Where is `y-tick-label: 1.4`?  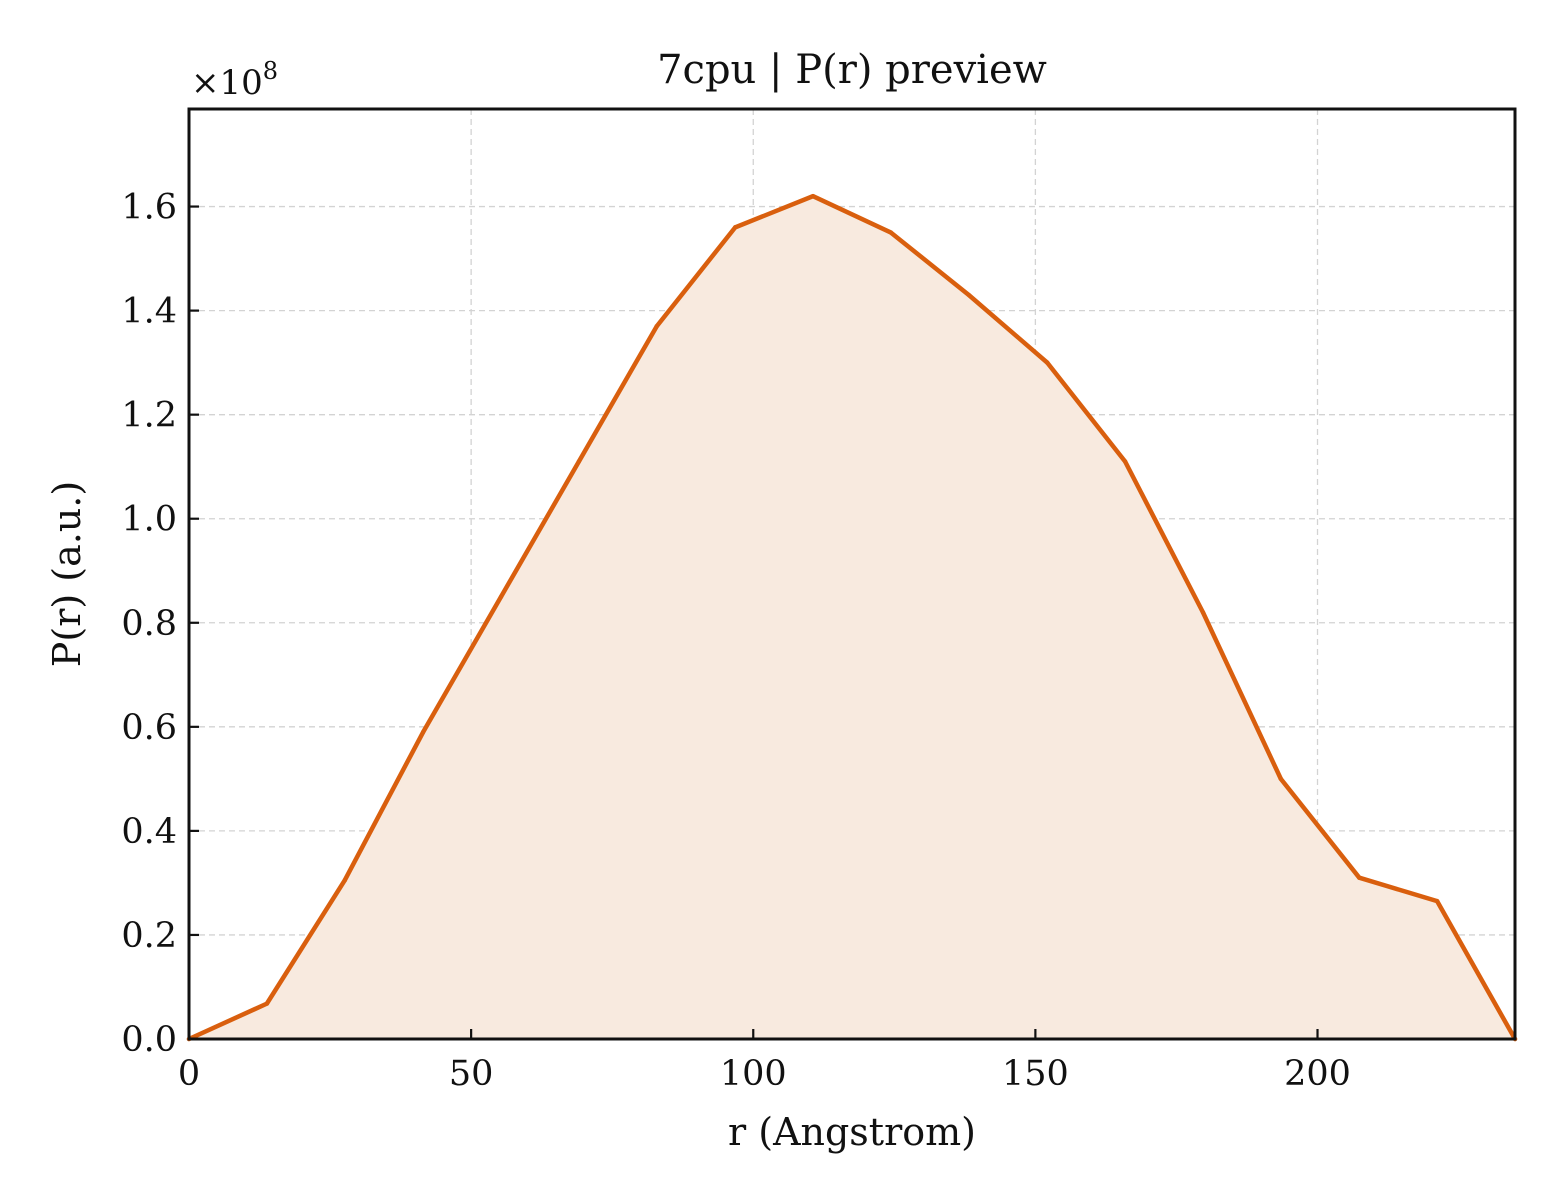 y-tick-label: 1.4 is located at coordinates (149, 312).